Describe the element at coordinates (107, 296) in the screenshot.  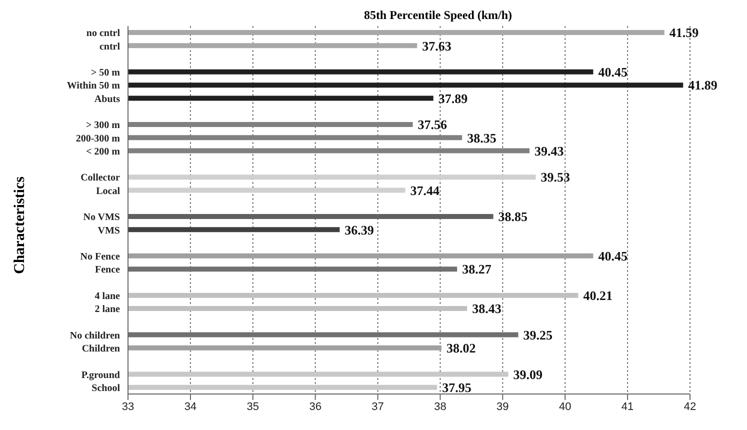
I see `y-tick-label: 4 lane` at that location.